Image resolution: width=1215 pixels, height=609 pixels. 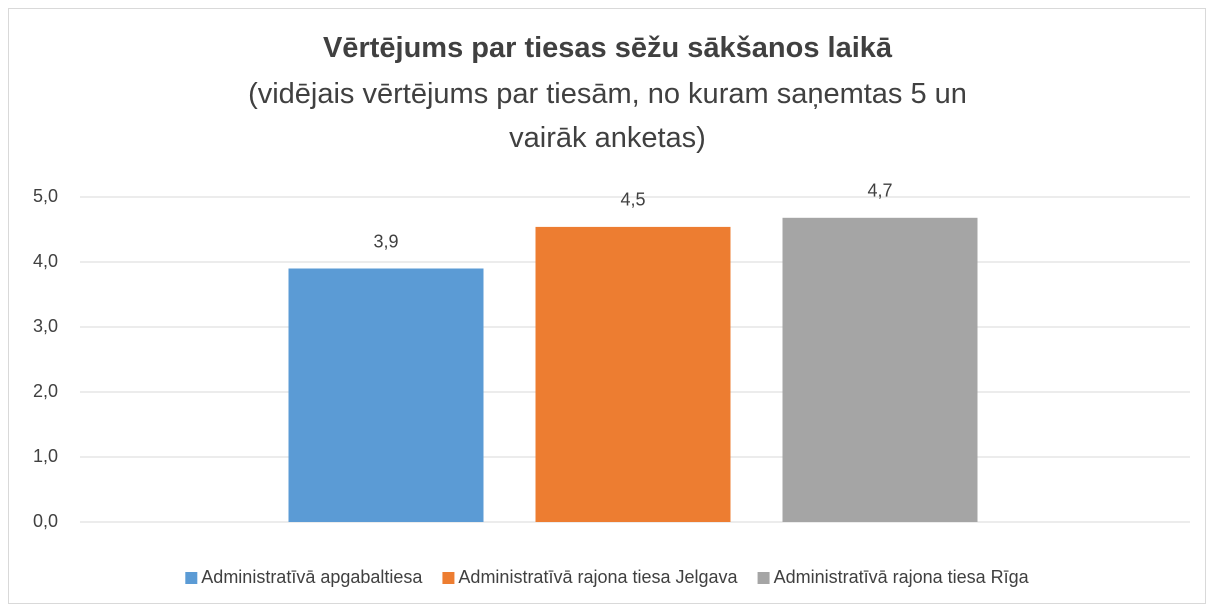 I want to click on legend-label: Administratīvā rajona tiesa Jelgava, so click(x=598, y=577).